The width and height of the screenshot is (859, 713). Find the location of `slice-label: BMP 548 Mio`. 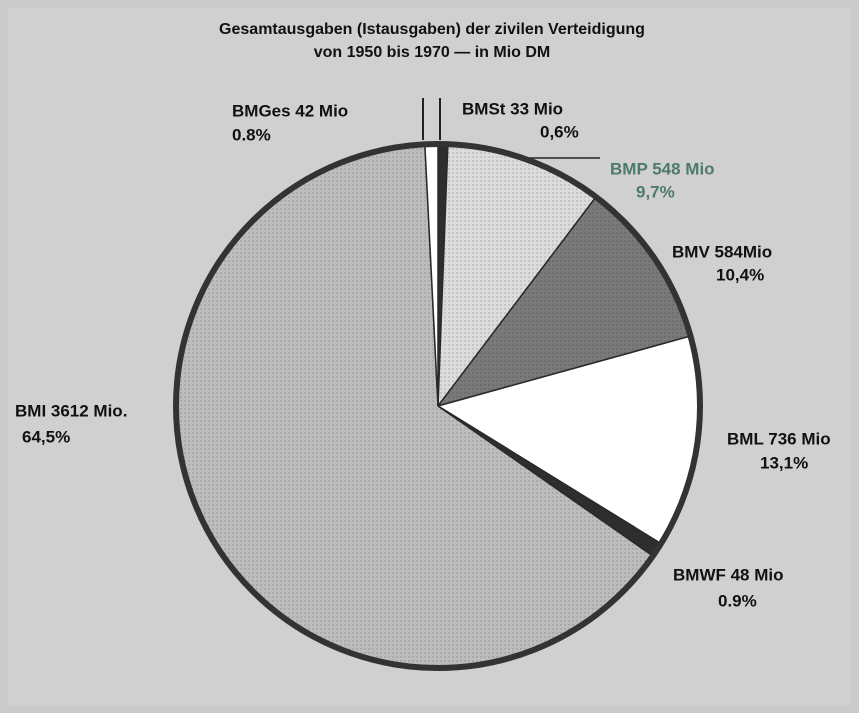

slice-label: BMP 548 Mio is located at coordinates (662, 168).